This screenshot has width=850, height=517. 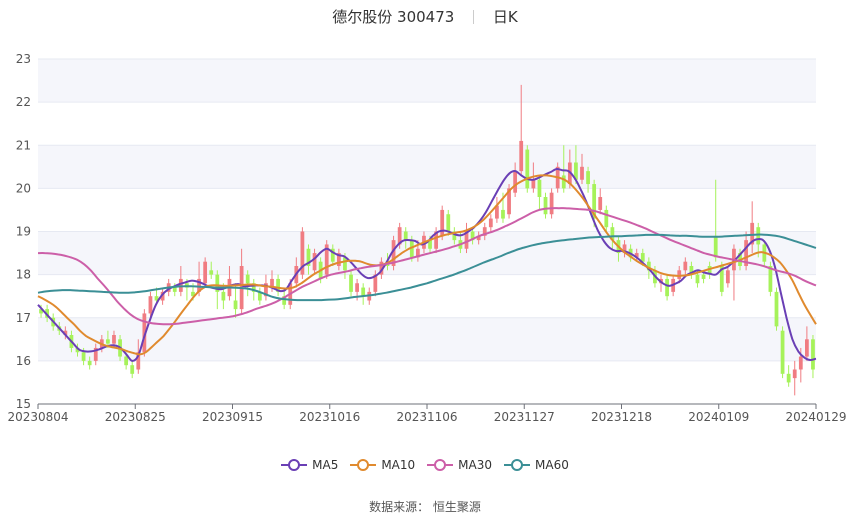 I want to click on legend-swatch, so click(x=363, y=465).